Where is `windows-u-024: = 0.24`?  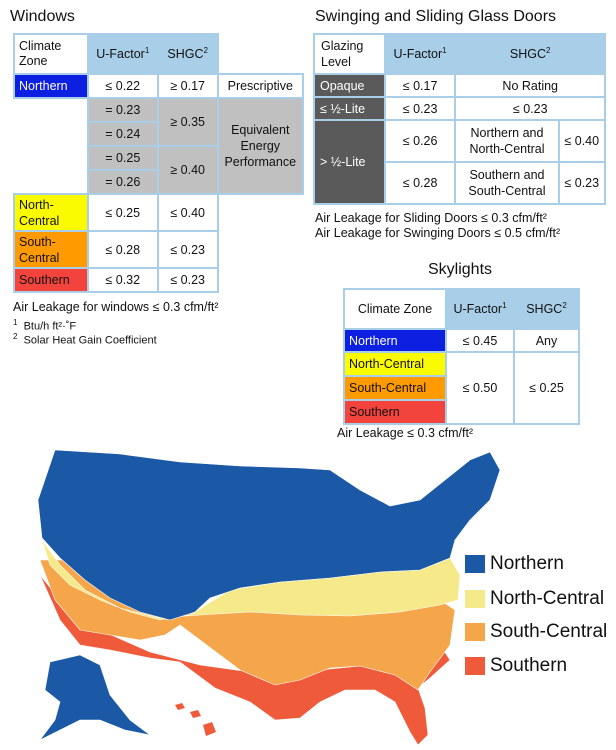 windows-u-024: = 0.24 is located at coordinates (122, 134).